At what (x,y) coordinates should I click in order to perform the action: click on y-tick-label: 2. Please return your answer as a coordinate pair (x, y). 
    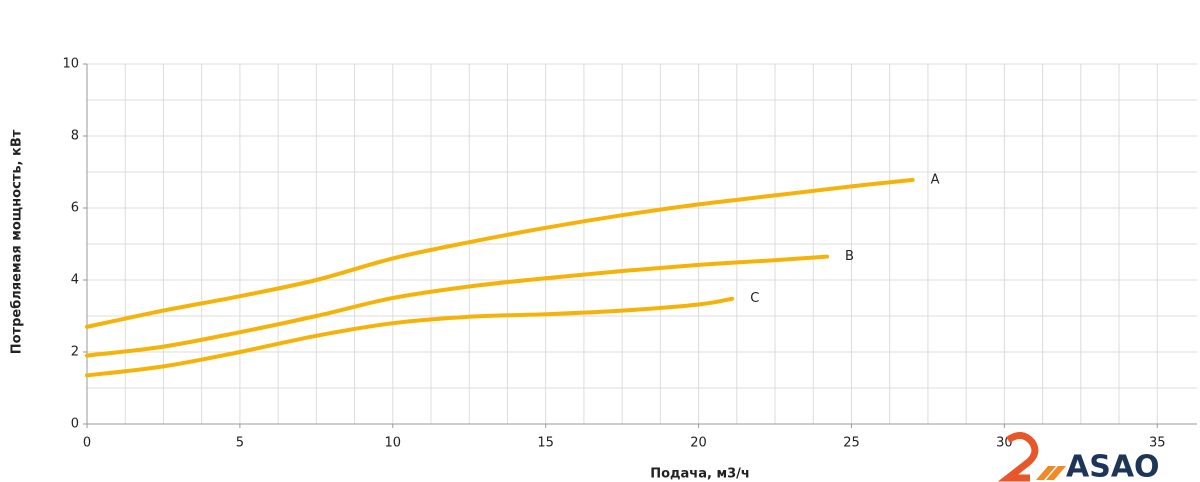
    Looking at the image, I should click on (75, 352).